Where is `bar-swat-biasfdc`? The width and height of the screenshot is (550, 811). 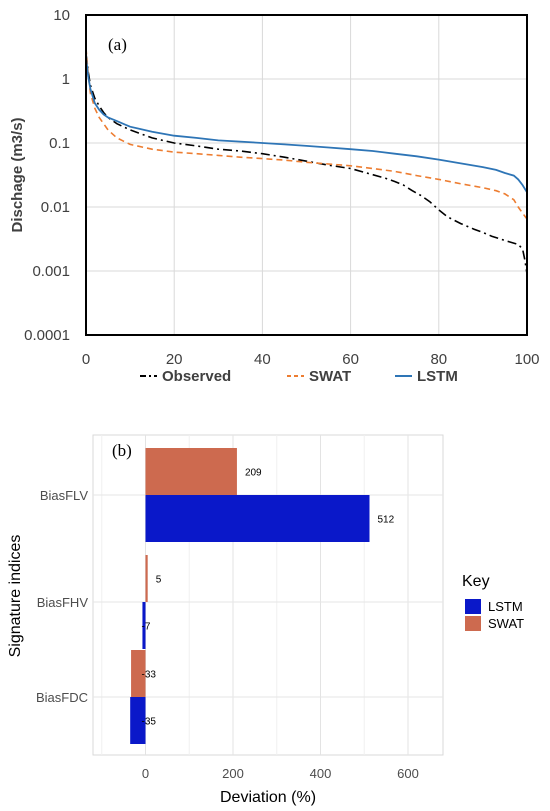 bar-swat-biasfdc is located at coordinates (138, 673).